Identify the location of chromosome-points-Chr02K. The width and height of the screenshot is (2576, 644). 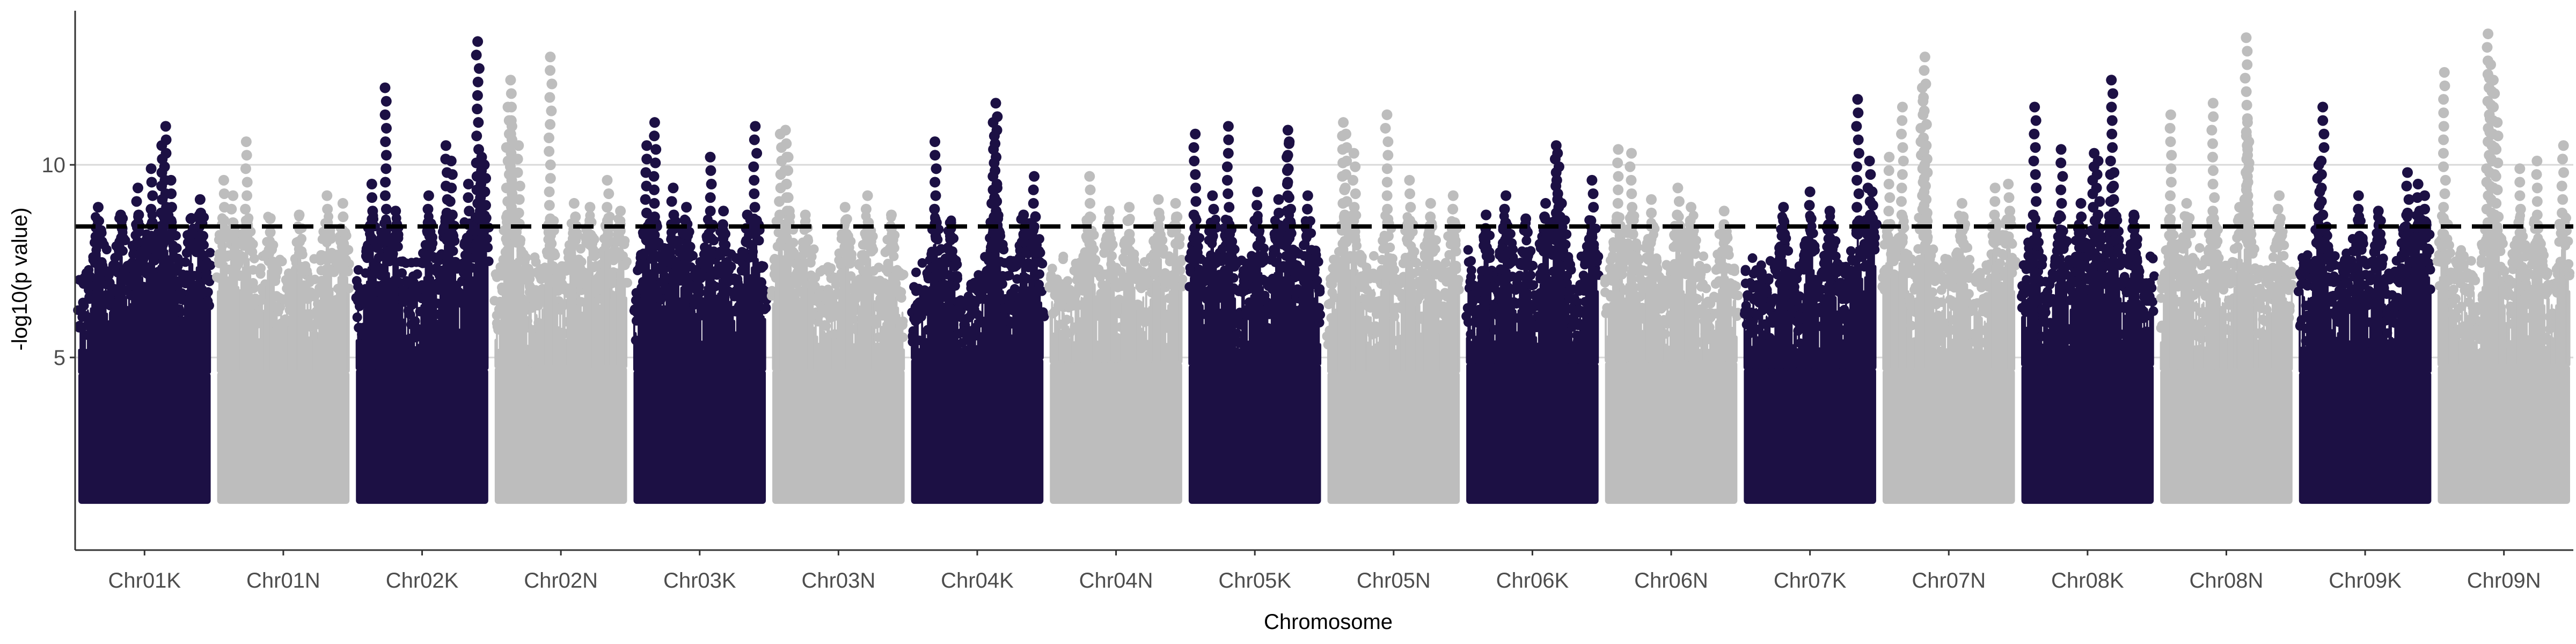
(422, 270).